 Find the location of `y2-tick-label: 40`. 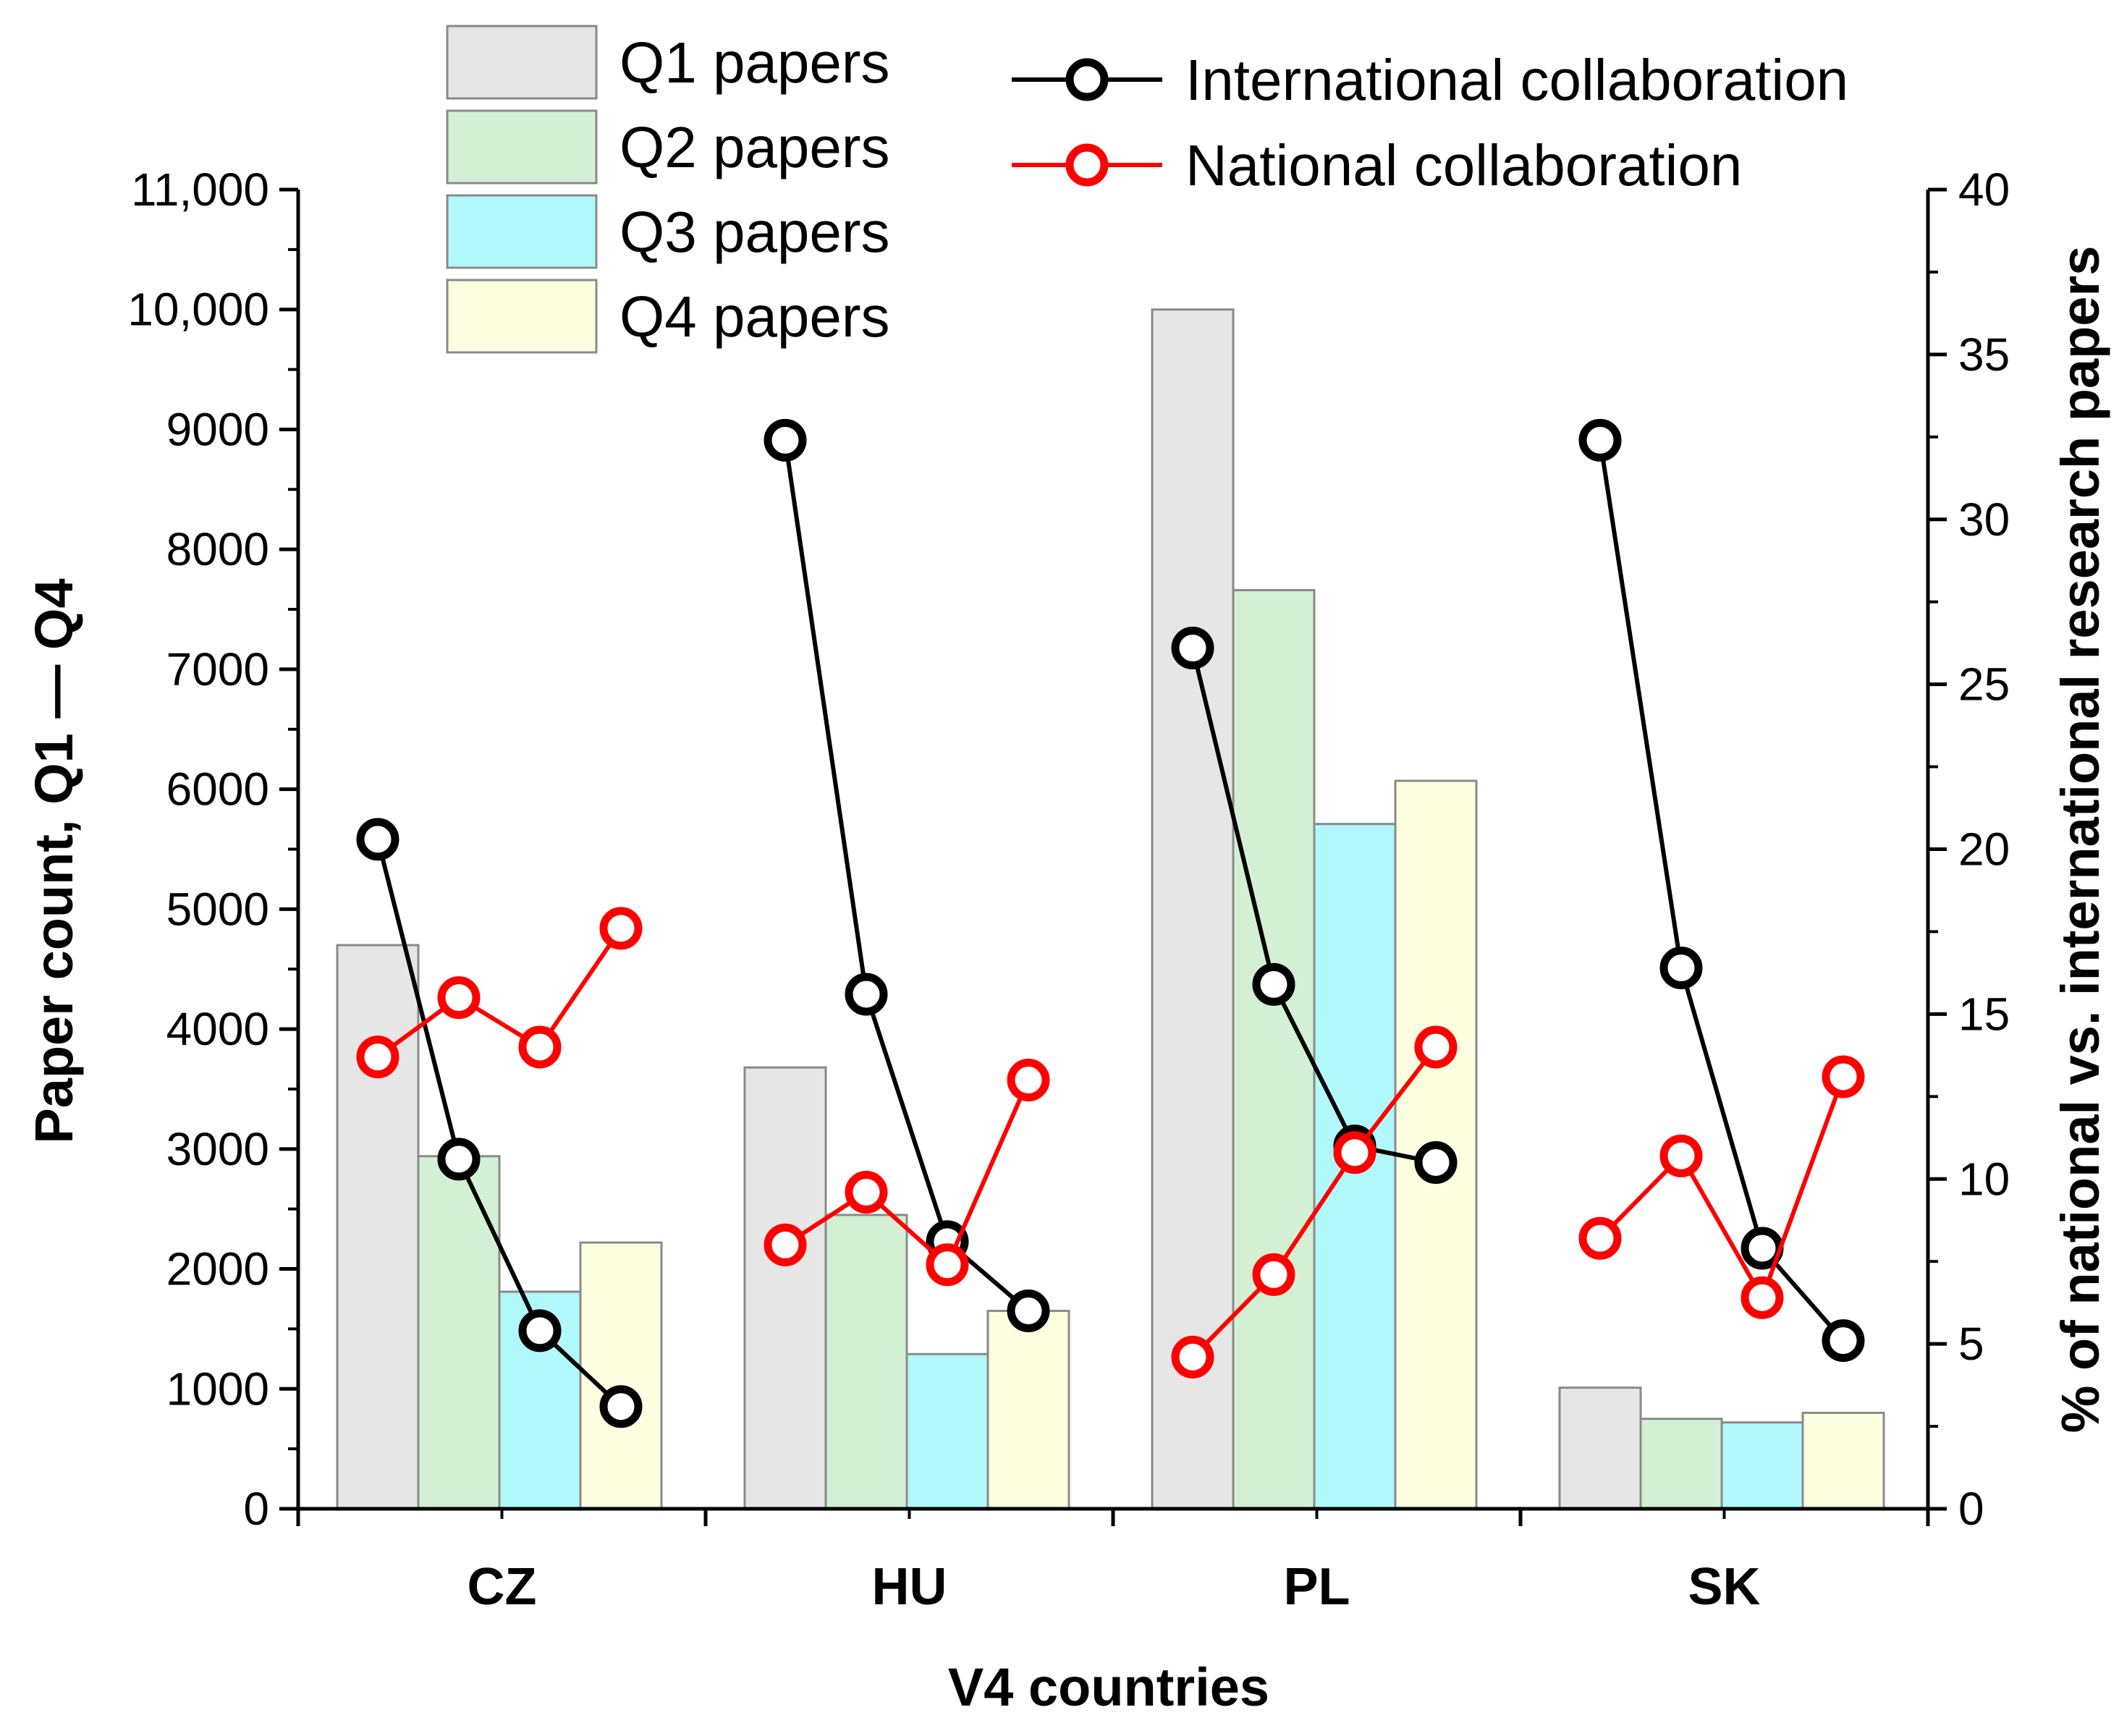

y2-tick-label: 40 is located at coordinates (1984, 190).